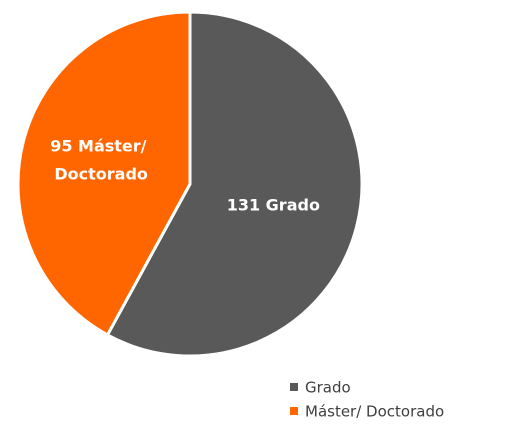 This screenshot has width=509, height=428. Describe the element at coordinates (98, 159) in the screenshot. I see `data-label: 95 Máster/ Doctorado` at that location.